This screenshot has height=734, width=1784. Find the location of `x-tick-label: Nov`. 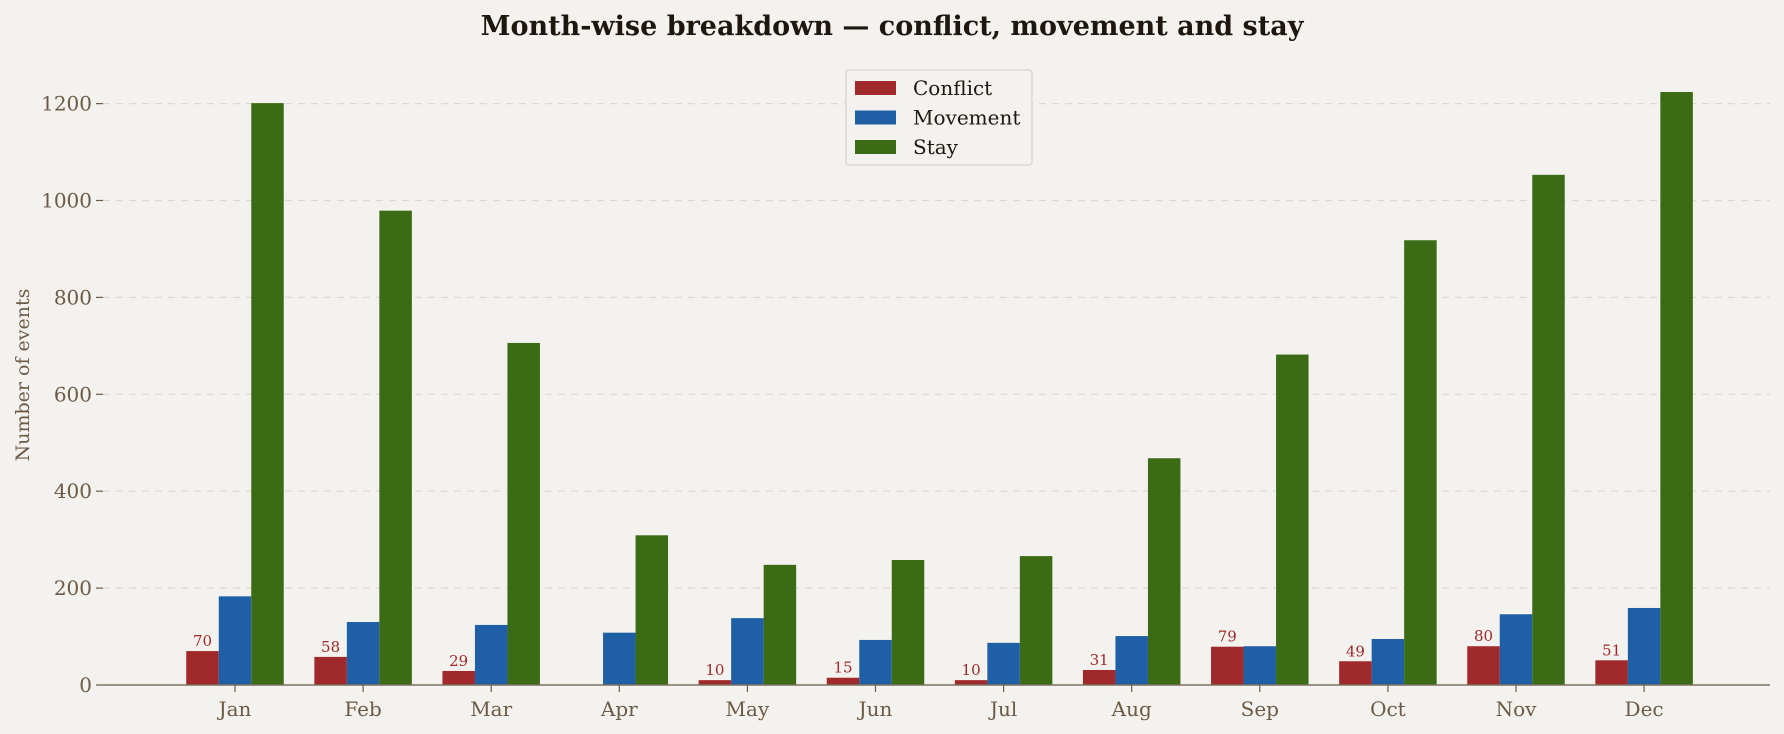

x-tick-label: Nov is located at coordinates (1517, 709).